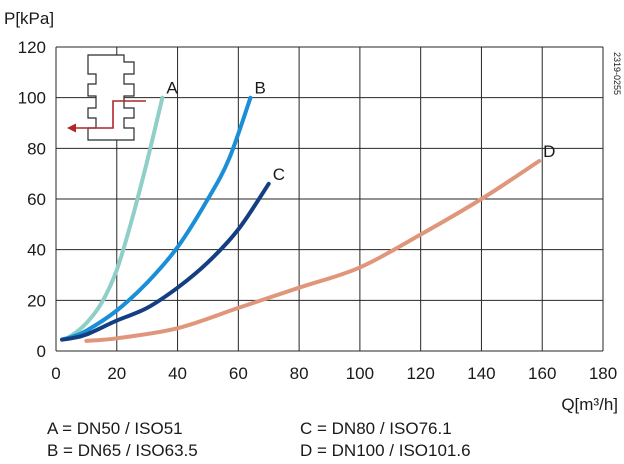  What do you see at coordinates (589, 404) in the screenshot?
I see `x-axis-label: Q[m³/h]` at bounding box center [589, 404].